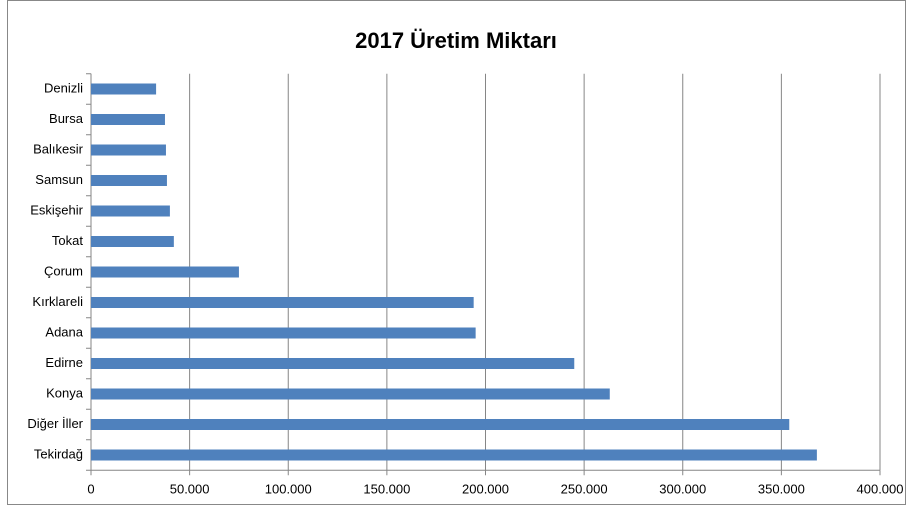 This screenshot has height=506, width=912. I want to click on x-tick-label: 350.000, so click(781, 489).